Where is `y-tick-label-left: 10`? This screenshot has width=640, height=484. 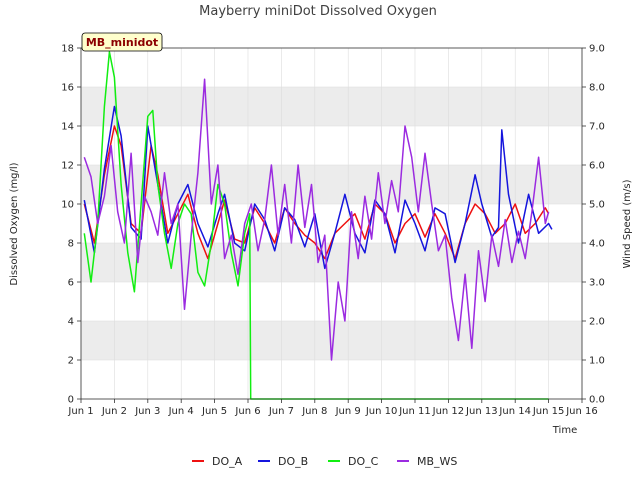
y-tick-label-left: 10 is located at coordinates (67, 205).